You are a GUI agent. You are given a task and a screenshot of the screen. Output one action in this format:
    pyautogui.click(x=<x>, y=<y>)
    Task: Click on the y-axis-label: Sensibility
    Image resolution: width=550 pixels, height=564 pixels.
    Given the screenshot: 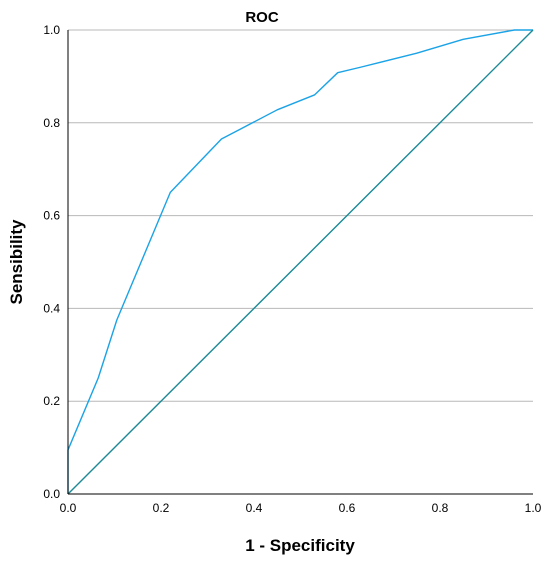 What is the action you would take?
    pyautogui.click(x=16, y=262)
    